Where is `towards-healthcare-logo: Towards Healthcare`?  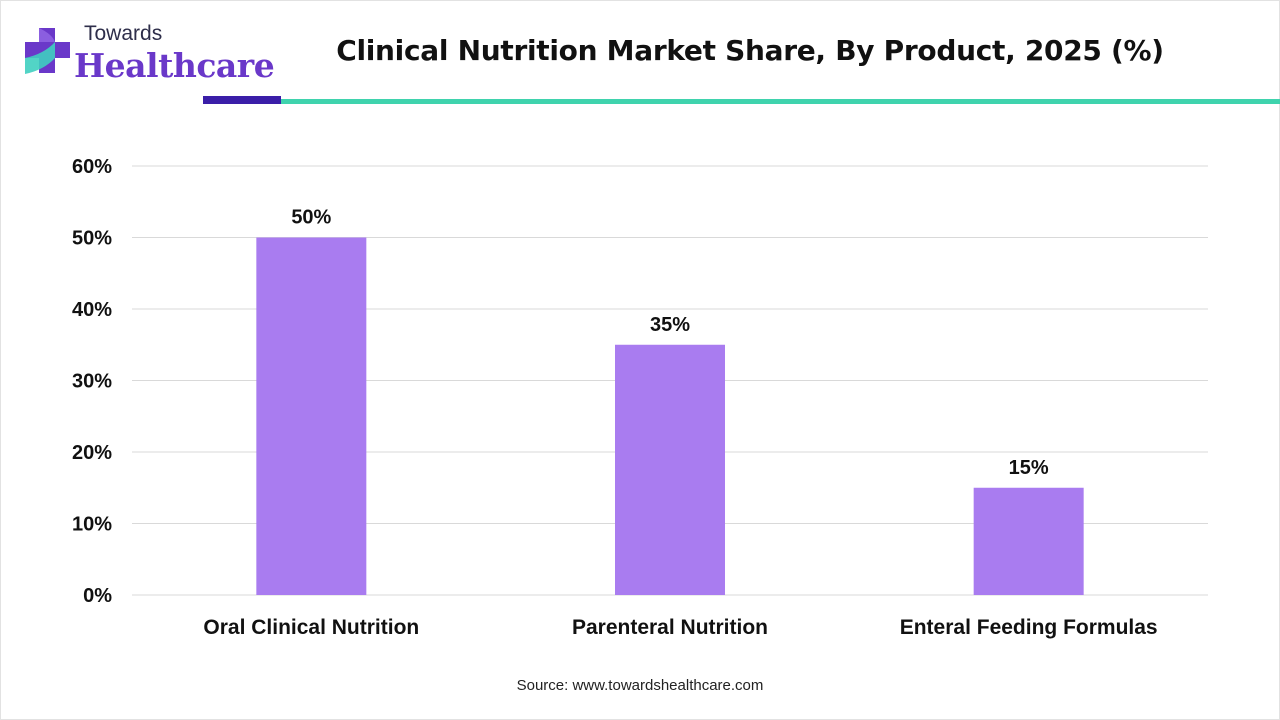
towards-healthcare-logo: Towards Healthcare is located at coordinates (148, 53).